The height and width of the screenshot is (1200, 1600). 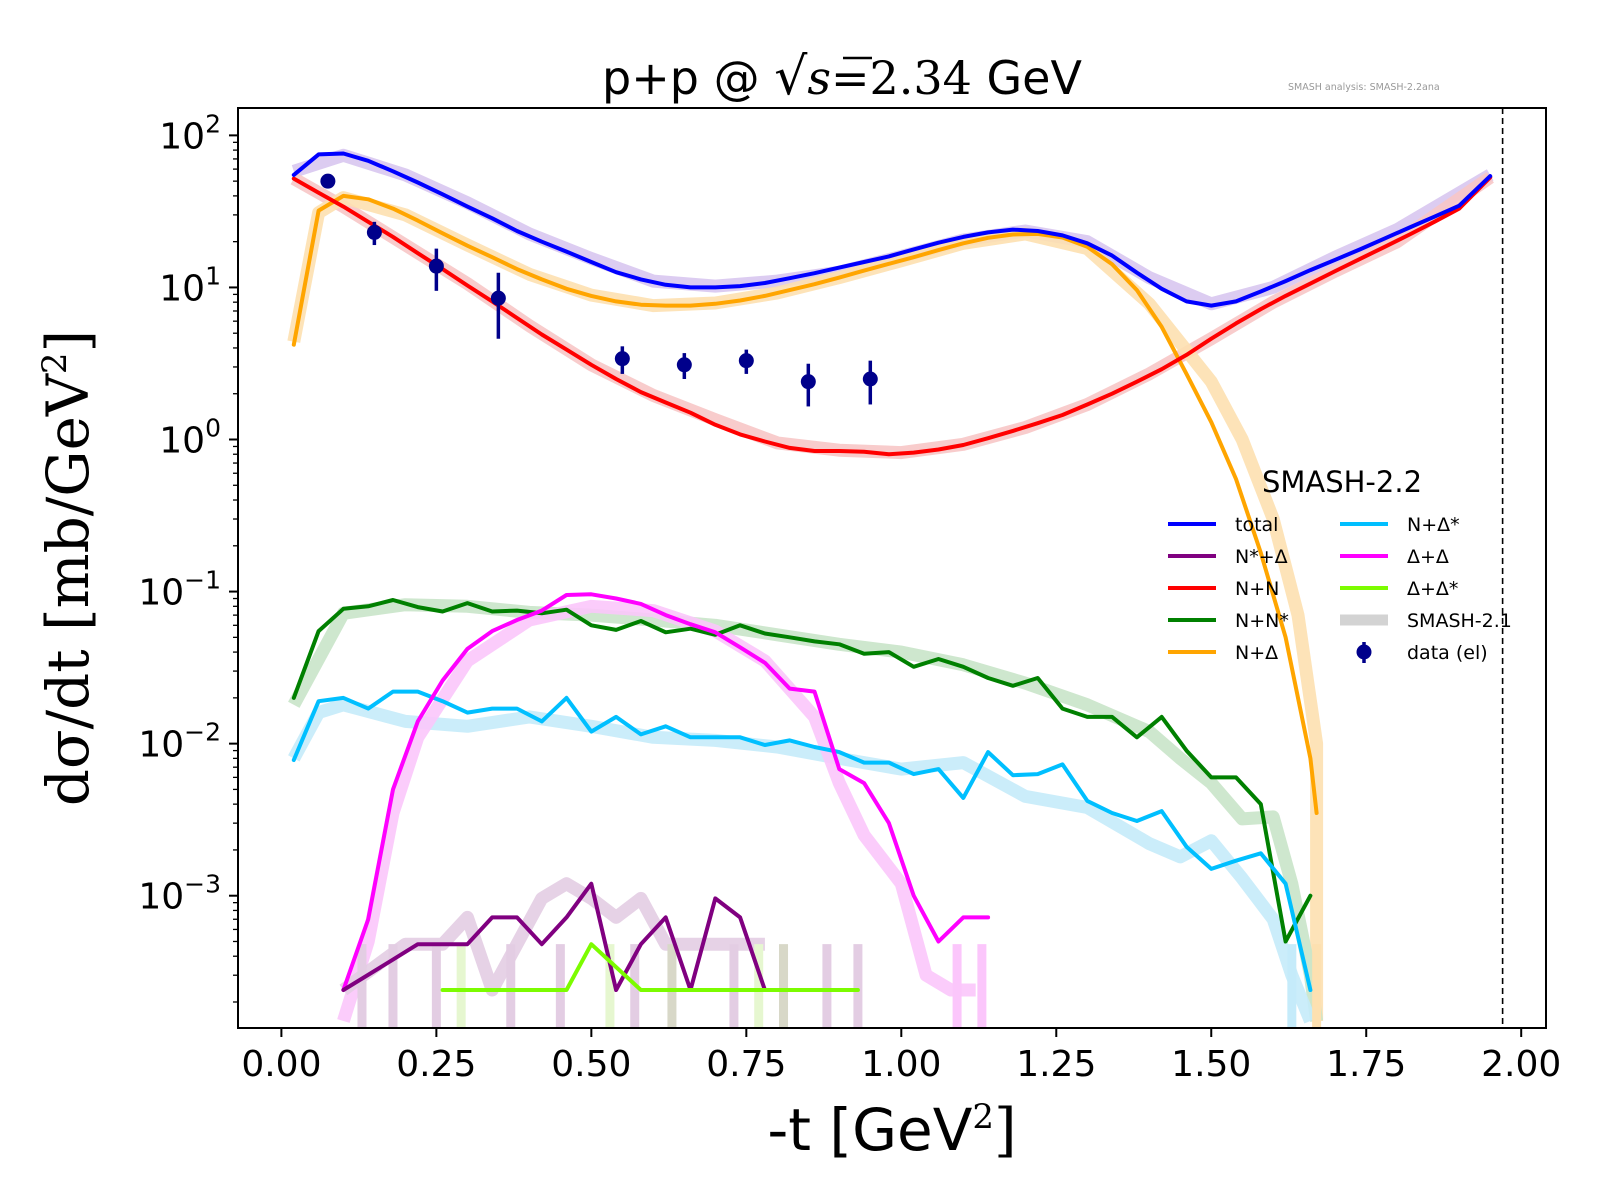 I want to click on legend-entry-smash-2-1: SMASH-2.1, so click(x=1426, y=621).